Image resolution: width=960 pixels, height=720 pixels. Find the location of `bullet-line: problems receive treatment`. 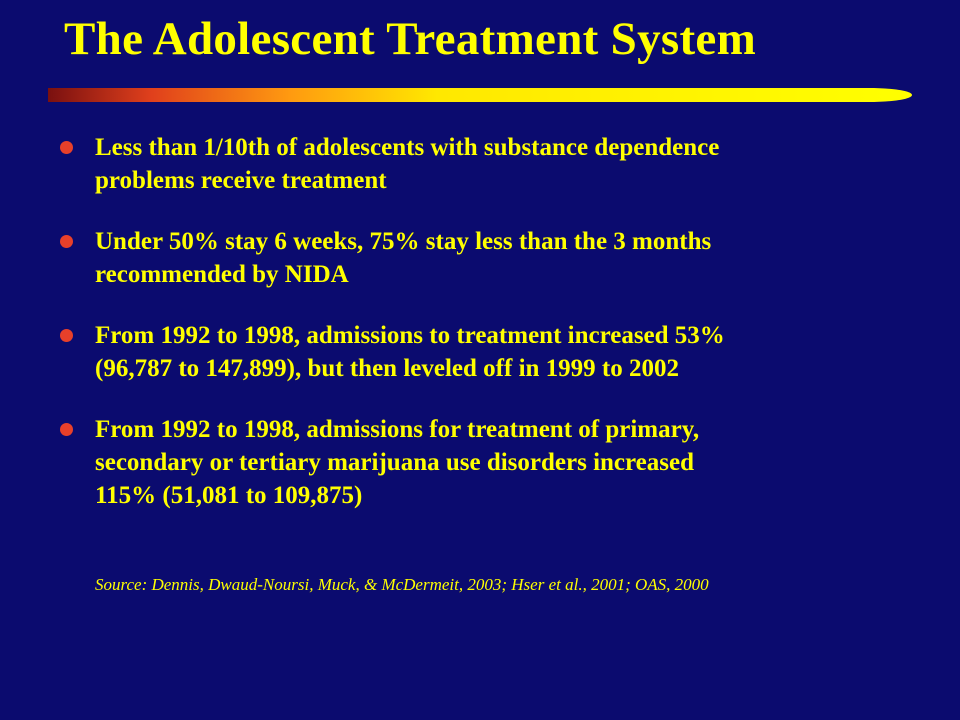

bullet-line: problems receive treatment is located at coordinates (241, 180).